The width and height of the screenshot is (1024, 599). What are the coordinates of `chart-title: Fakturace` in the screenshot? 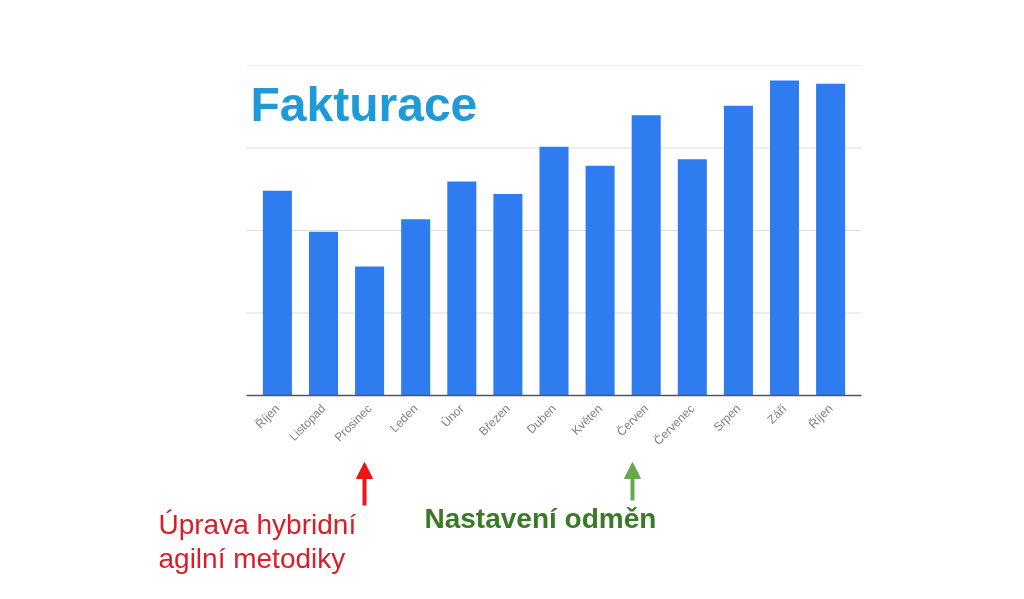 It's located at (364, 104).